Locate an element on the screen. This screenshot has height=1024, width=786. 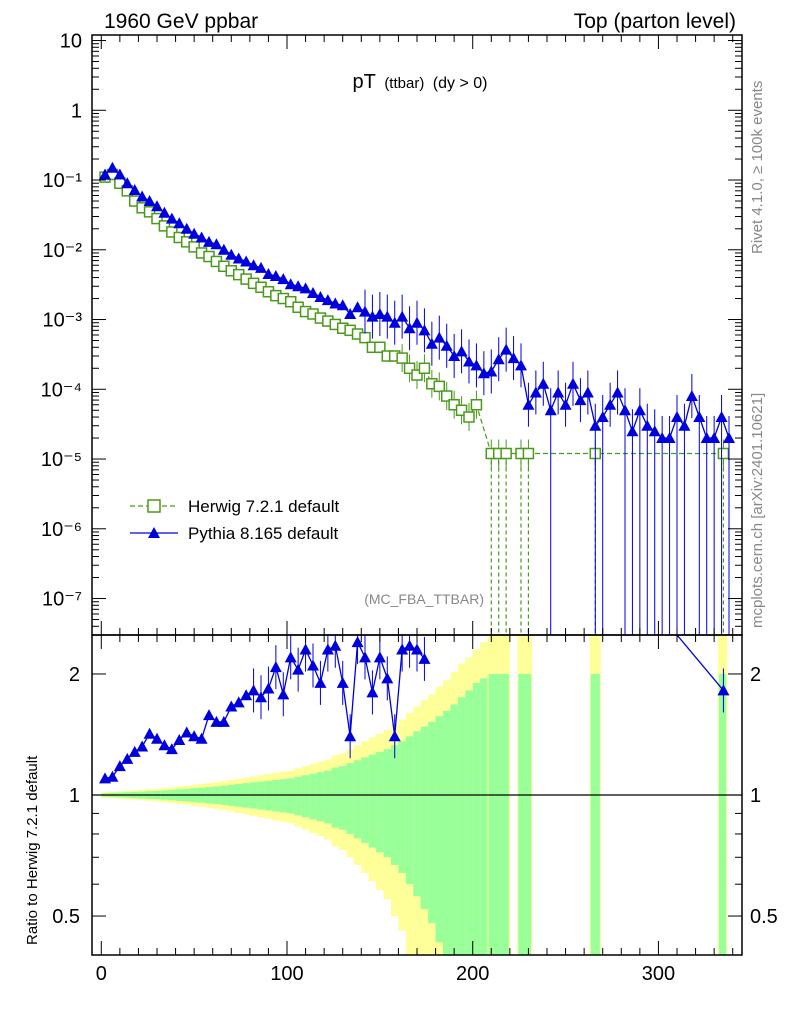
ratio-ytick-label-right: 0.5 is located at coordinates (764, 917).